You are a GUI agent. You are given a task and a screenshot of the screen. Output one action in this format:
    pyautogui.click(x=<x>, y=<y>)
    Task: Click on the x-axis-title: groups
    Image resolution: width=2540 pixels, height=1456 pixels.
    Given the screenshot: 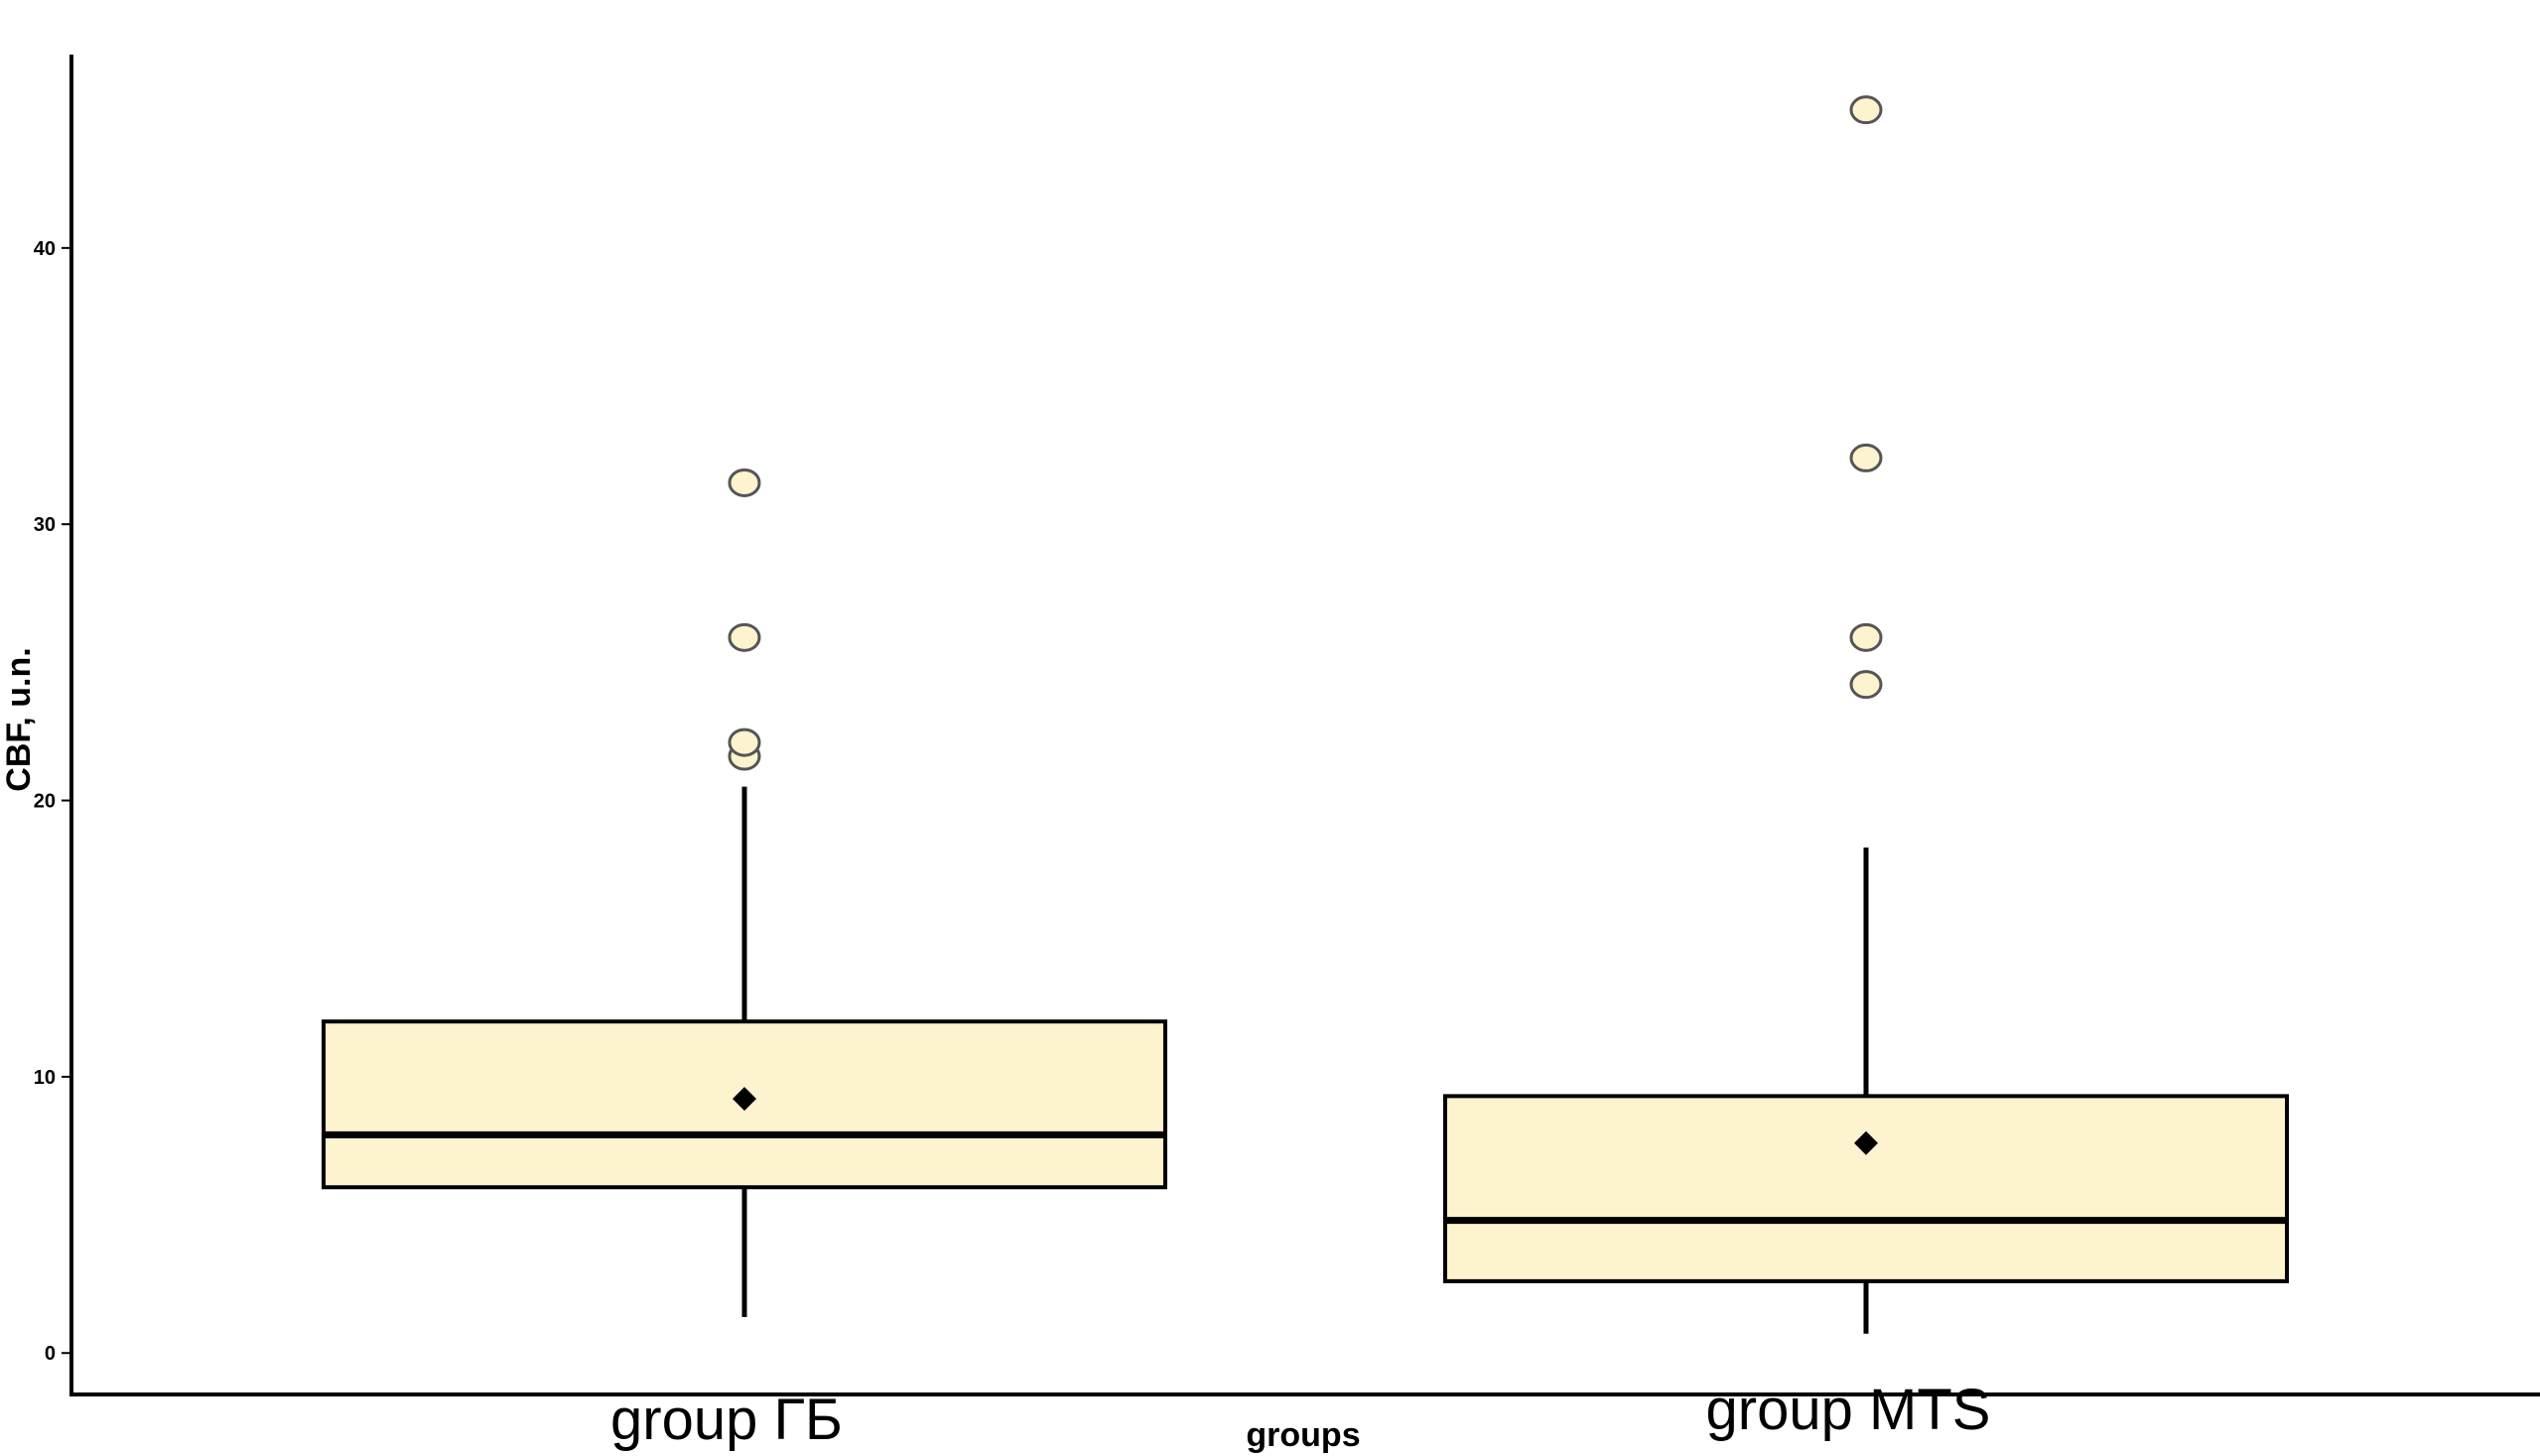 What is the action you would take?
    pyautogui.click(x=1303, y=1435)
    